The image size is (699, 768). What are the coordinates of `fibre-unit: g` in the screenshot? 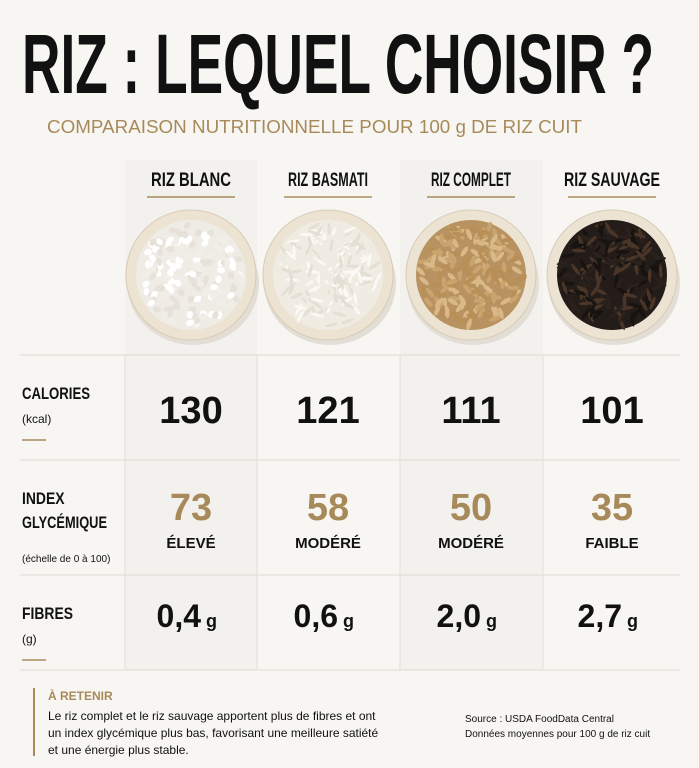 It's located at (632, 621).